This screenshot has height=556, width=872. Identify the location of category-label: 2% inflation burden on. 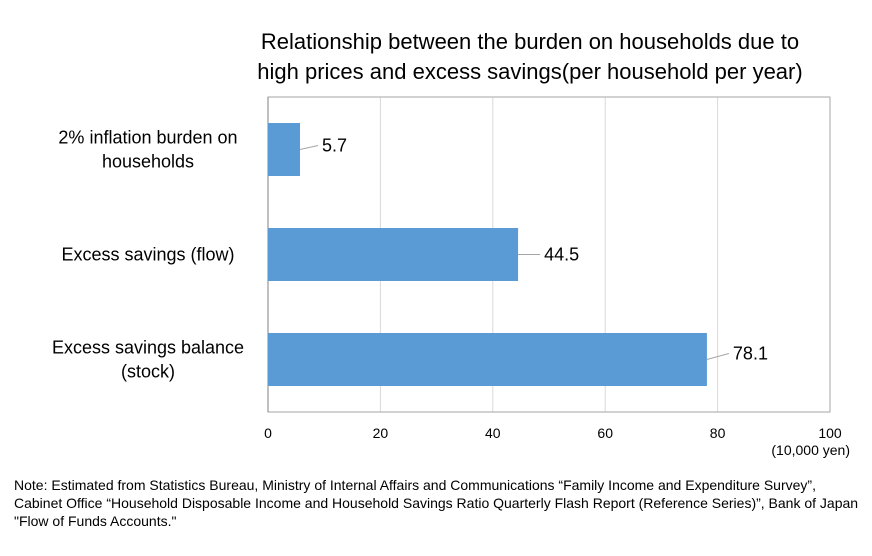
(147, 138).